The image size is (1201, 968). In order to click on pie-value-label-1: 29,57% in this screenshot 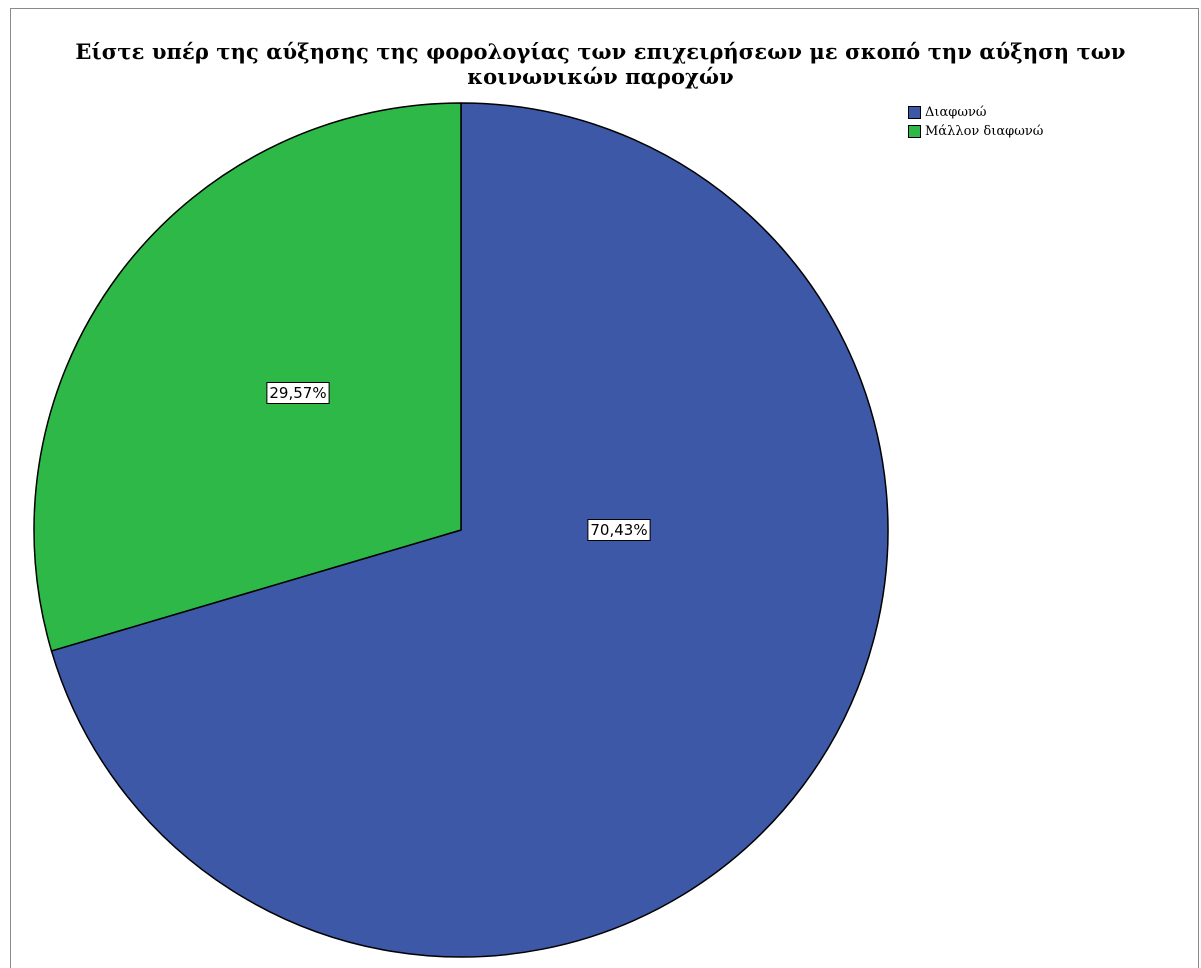, I will do `click(298, 393)`.